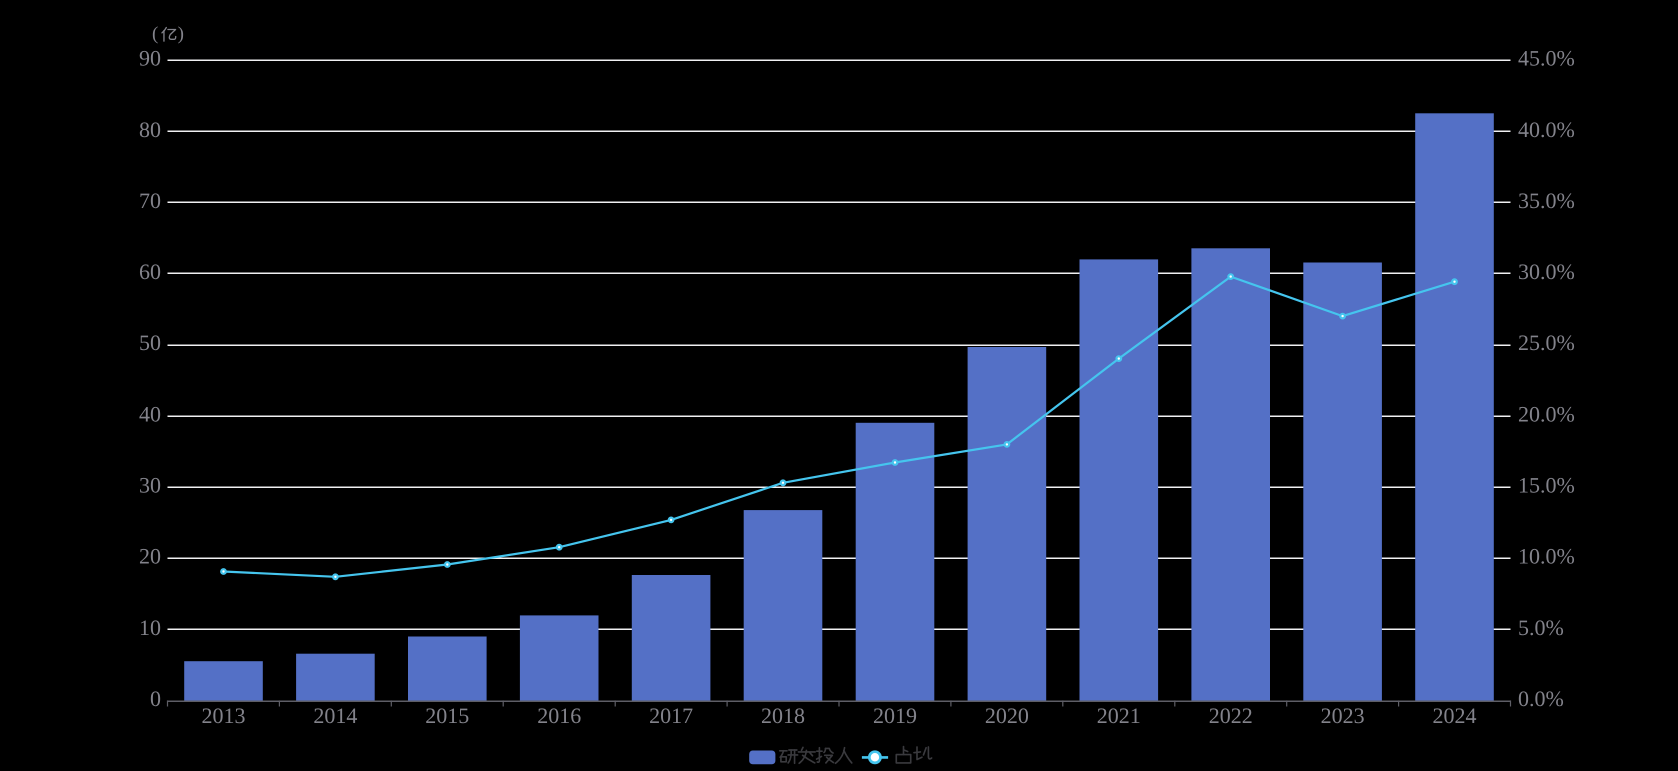 The image size is (1678, 771). What do you see at coordinates (1455, 715) in the screenshot?
I see `svg-text: 2024` at bounding box center [1455, 715].